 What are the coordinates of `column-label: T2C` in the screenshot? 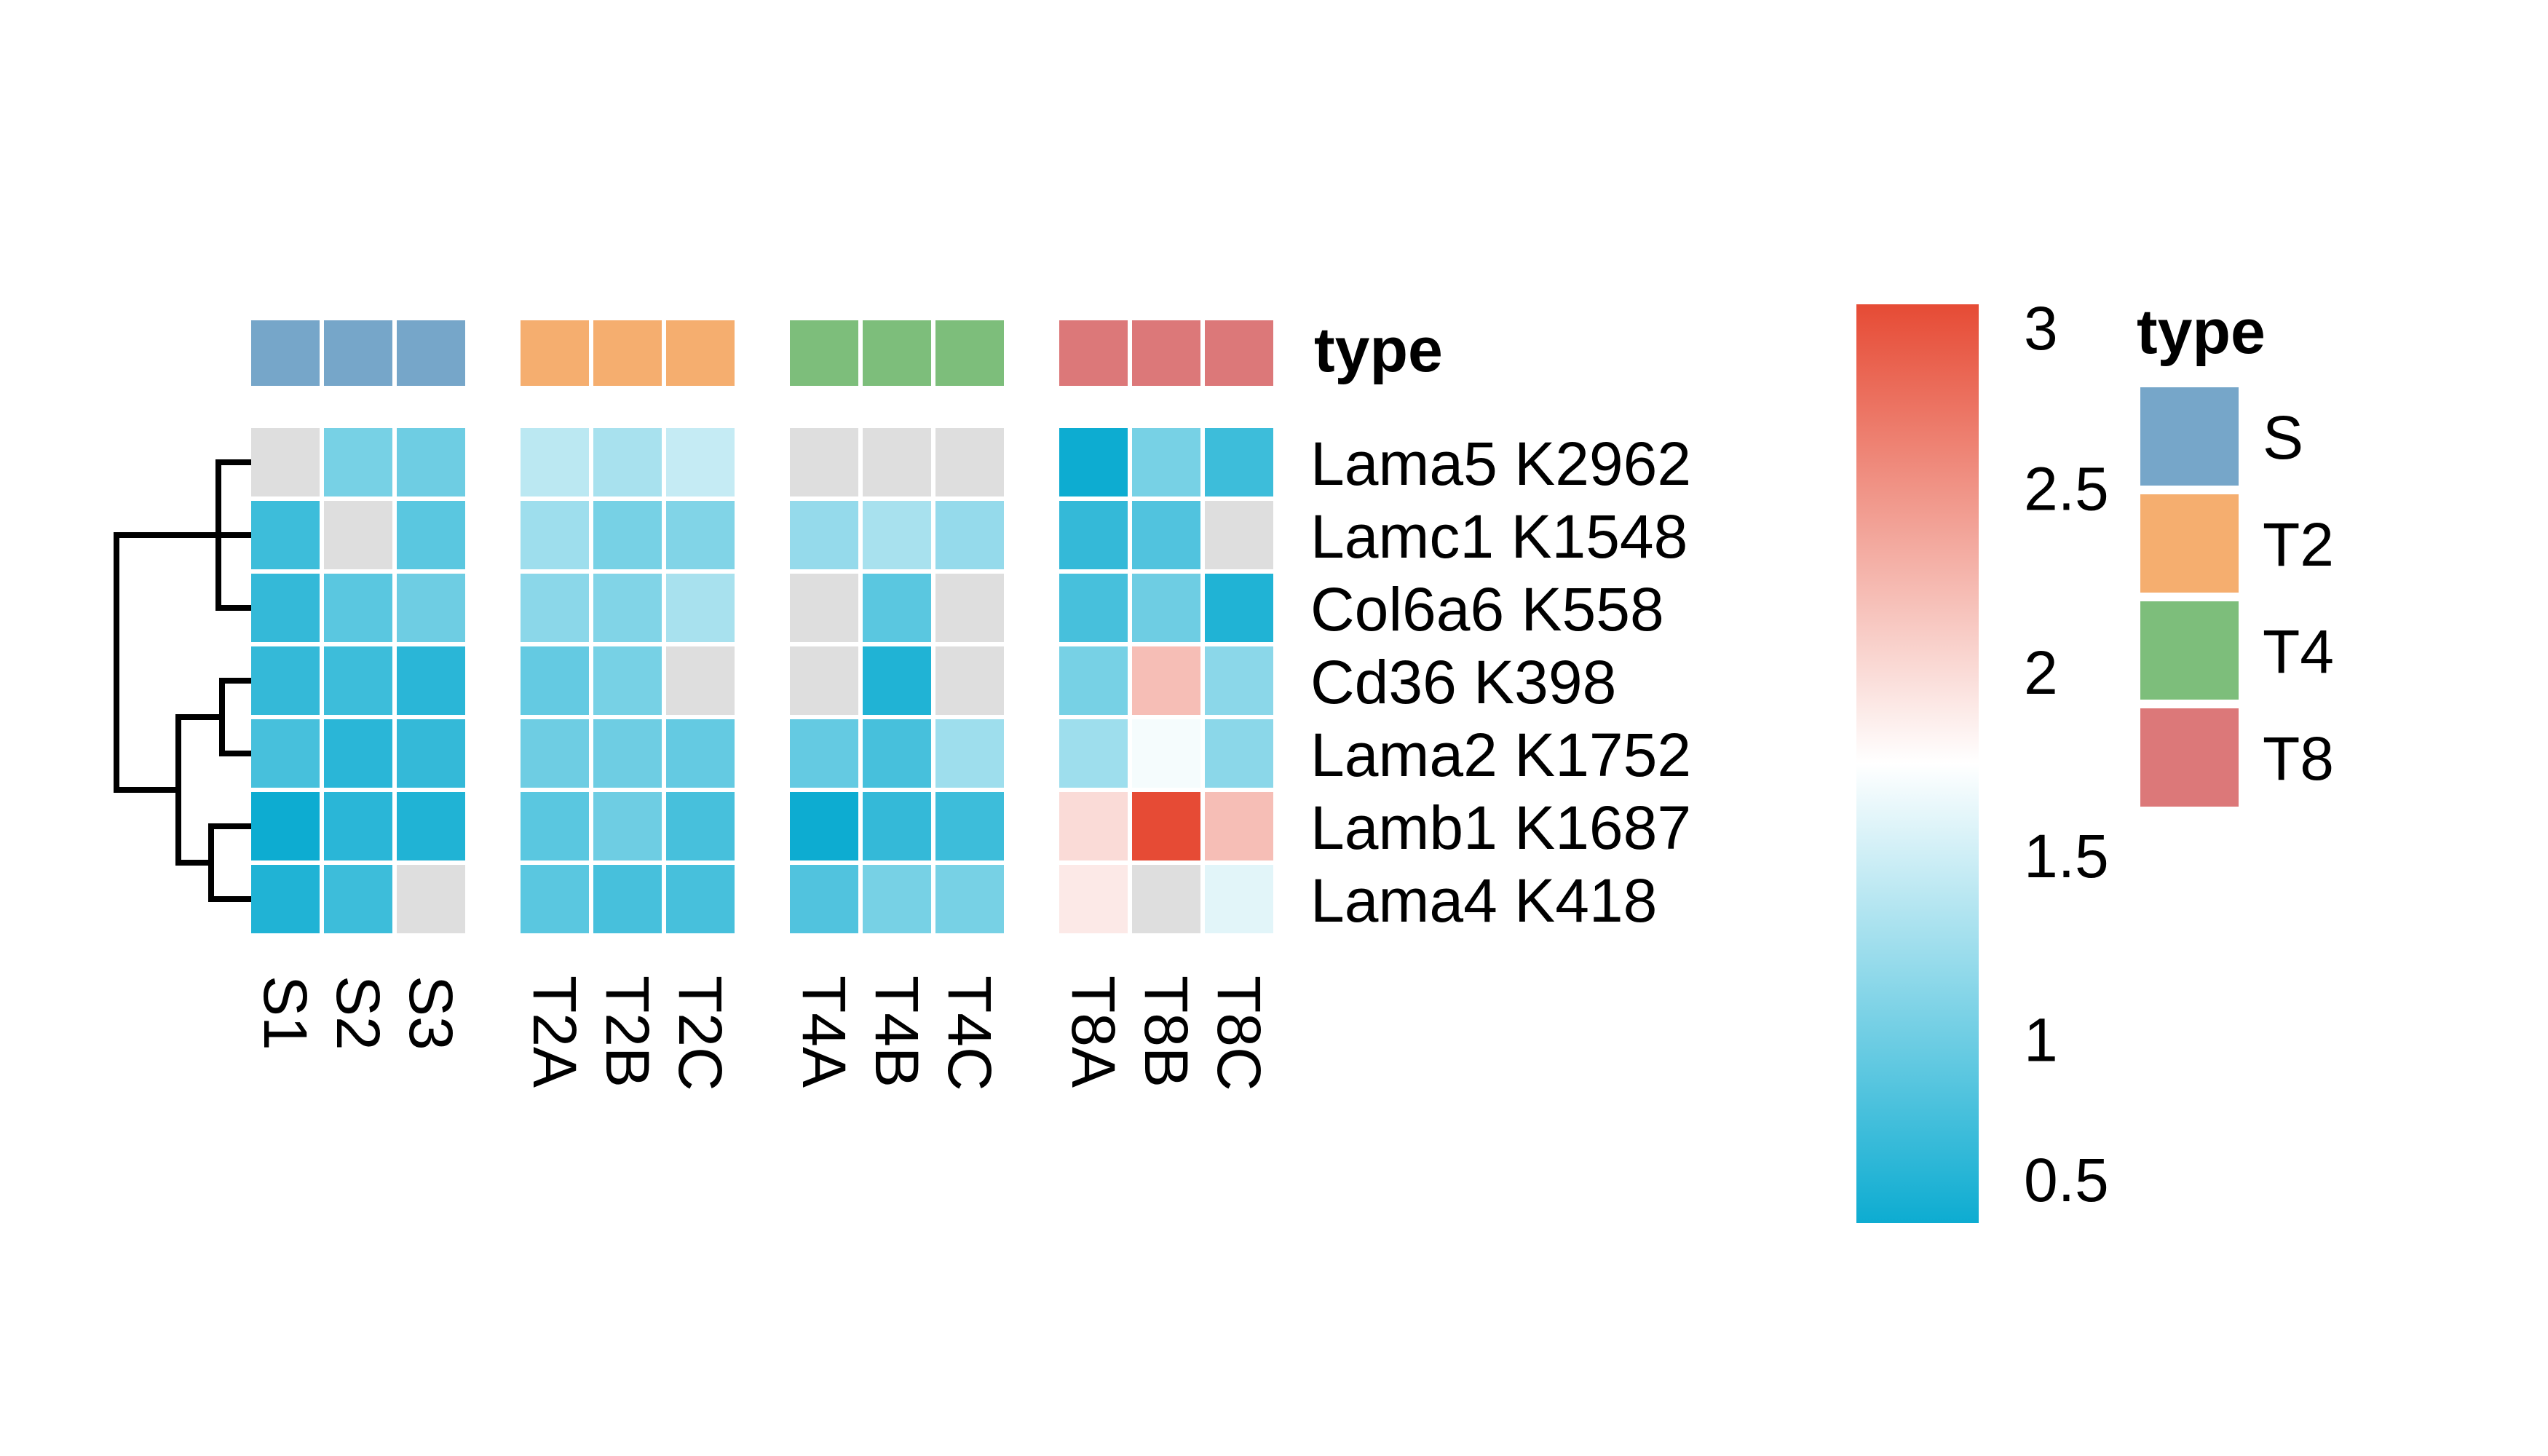 It's located at (700, 1033).